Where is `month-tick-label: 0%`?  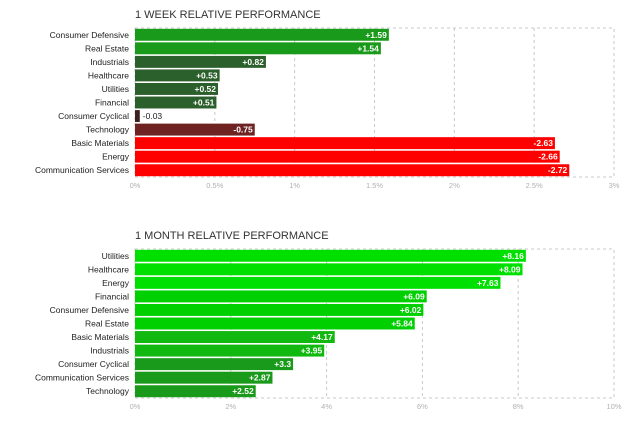 month-tick-label: 0% is located at coordinates (135, 406).